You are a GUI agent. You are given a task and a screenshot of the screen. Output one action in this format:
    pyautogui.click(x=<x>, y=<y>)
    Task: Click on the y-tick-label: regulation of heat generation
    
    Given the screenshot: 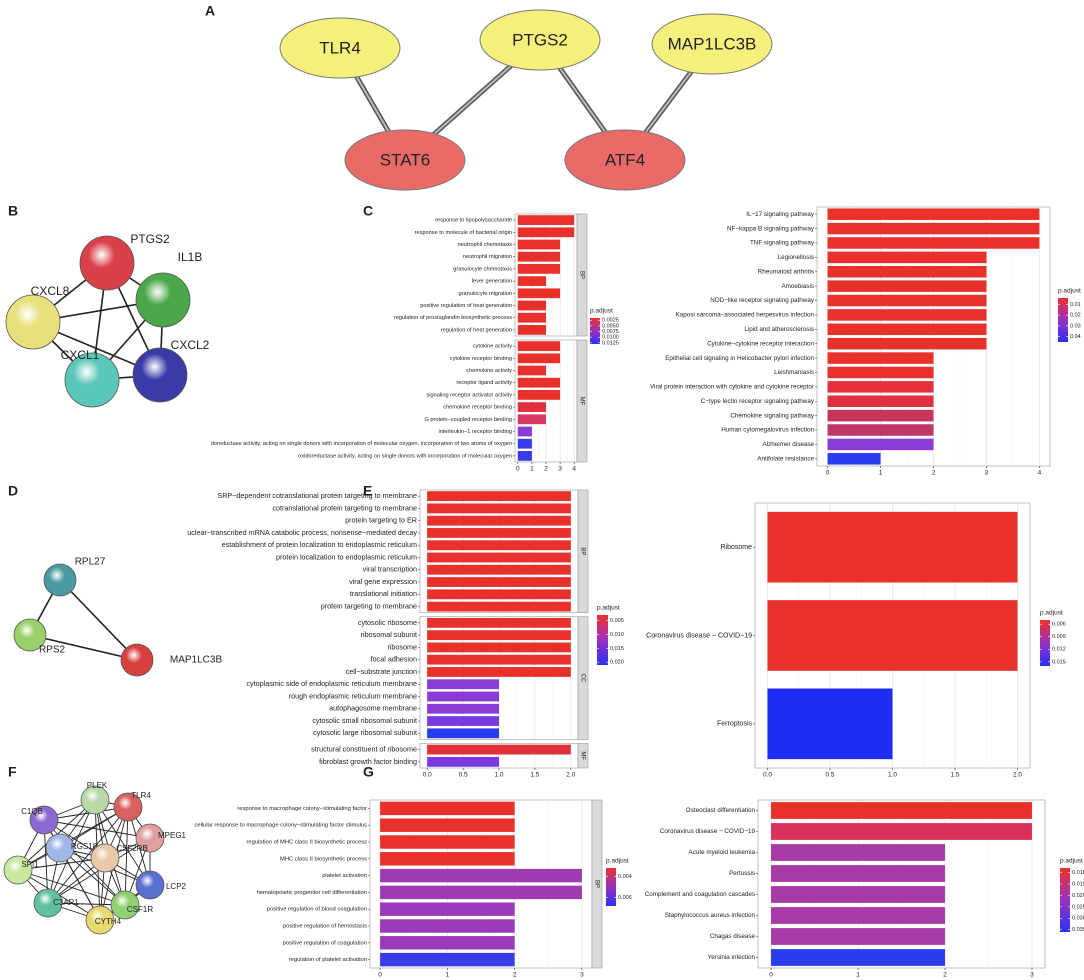 What is the action you would take?
    pyautogui.click(x=476, y=330)
    